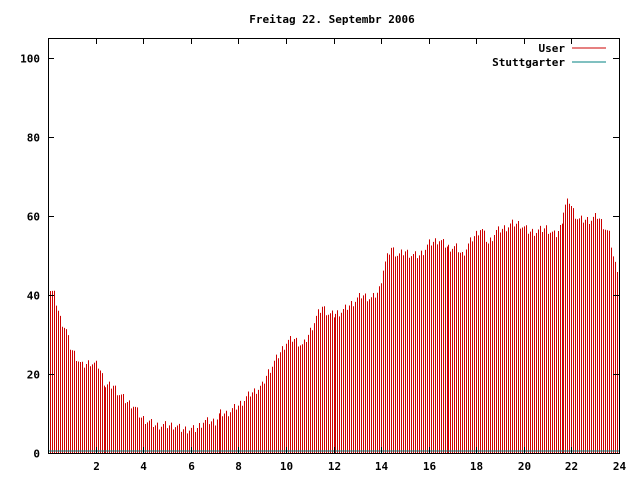  Describe the element at coordinates (620, 466) in the screenshot. I see `x-tick-label: 24` at that location.